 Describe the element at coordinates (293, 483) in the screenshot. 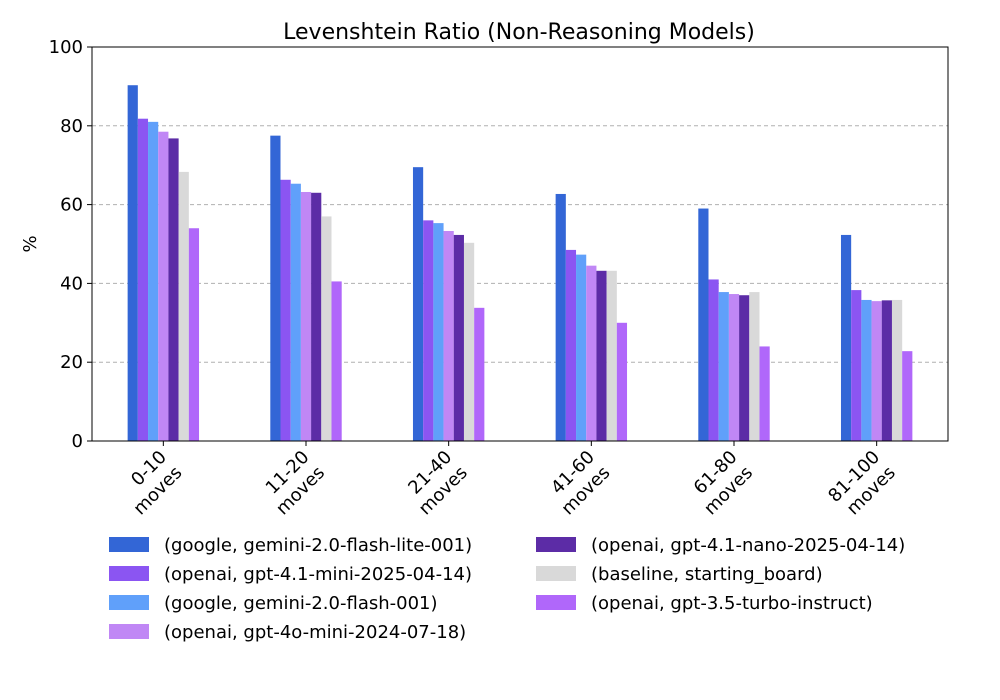

I see `x-tick-label: 11-20moves` at that location.